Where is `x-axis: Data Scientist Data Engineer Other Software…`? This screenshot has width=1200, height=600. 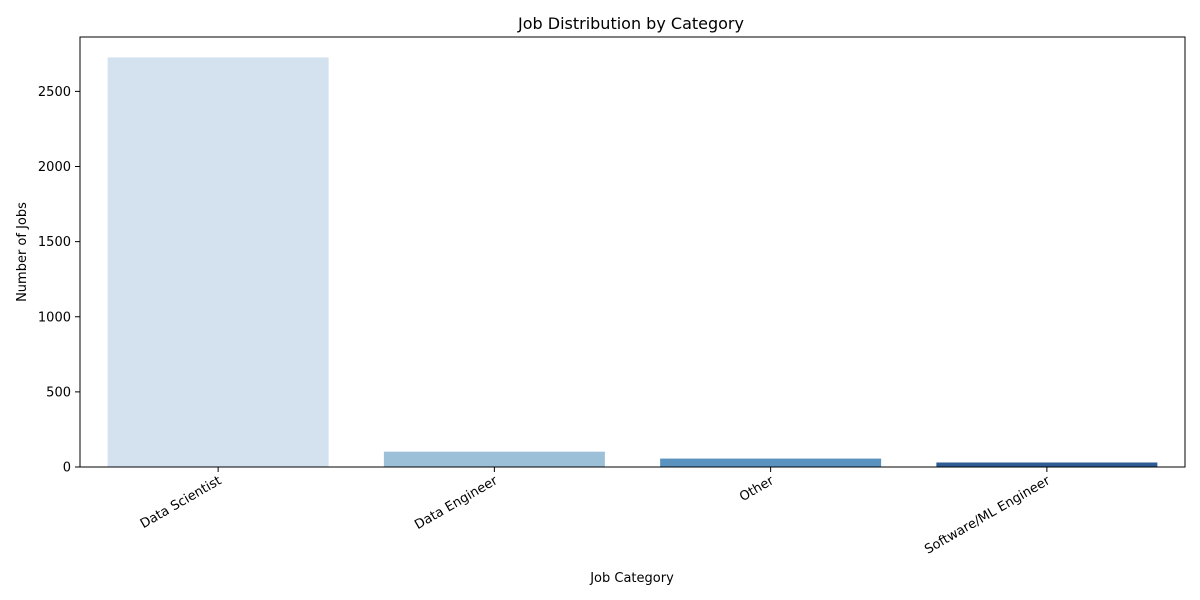 x-axis: Data Scientist Data Engineer Other Software… is located at coordinates (595, 512).